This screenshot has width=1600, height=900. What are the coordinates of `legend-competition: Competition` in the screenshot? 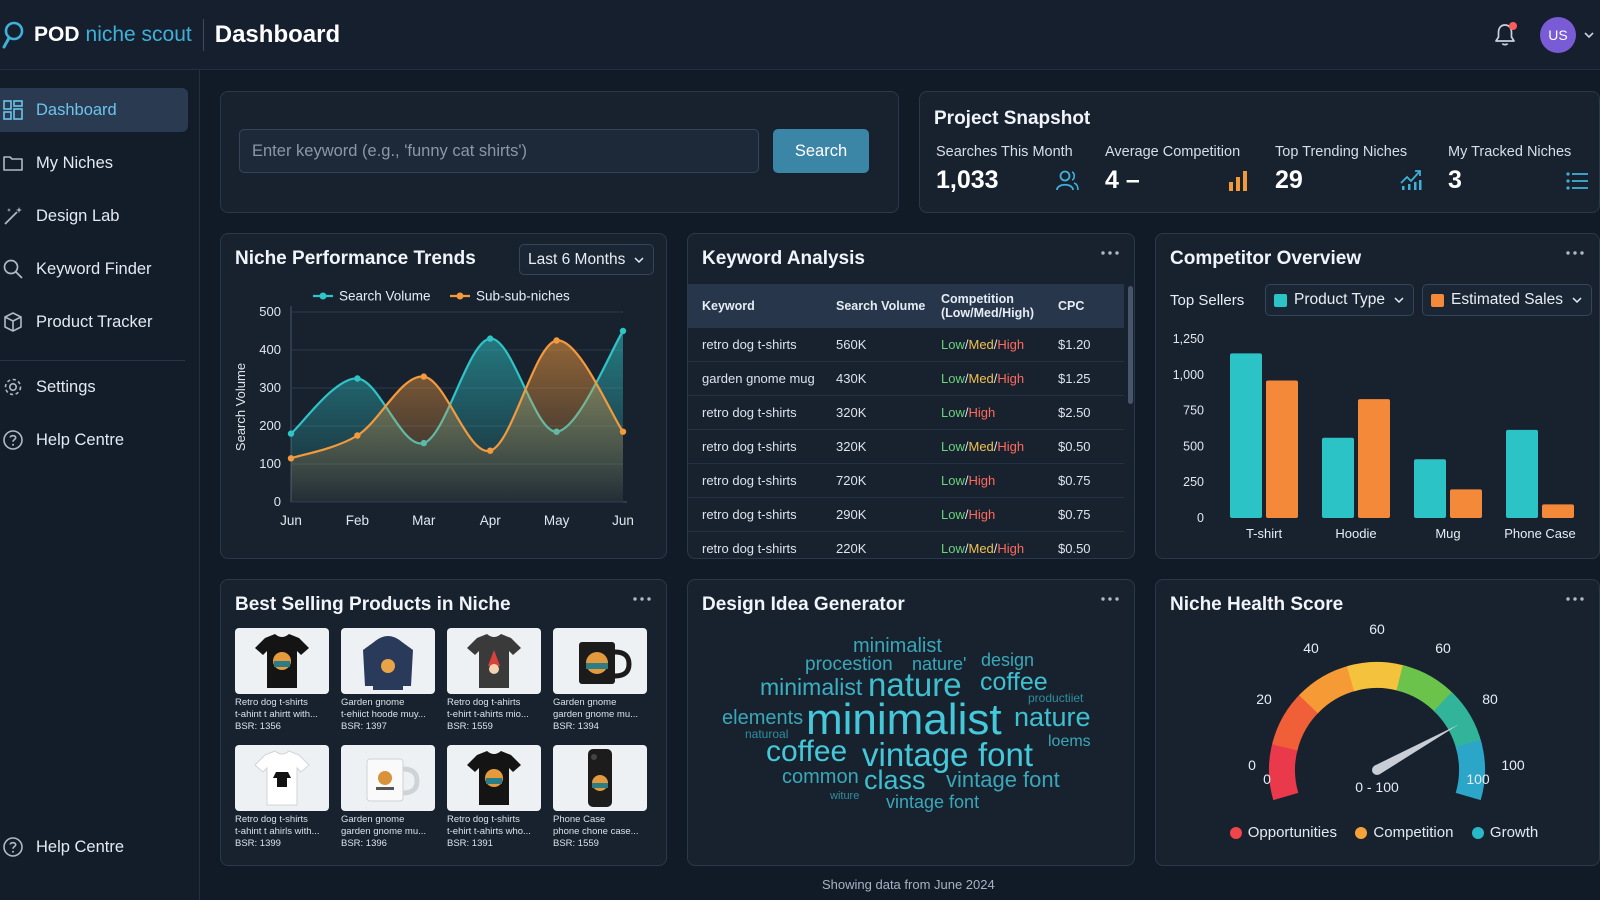 It's located at (1404, 832).